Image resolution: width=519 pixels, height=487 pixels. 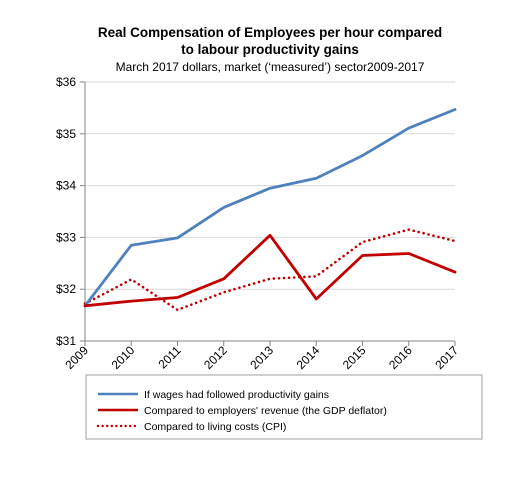 I want to click on y-tick-label-34: $34, so click(x=66, y=186).